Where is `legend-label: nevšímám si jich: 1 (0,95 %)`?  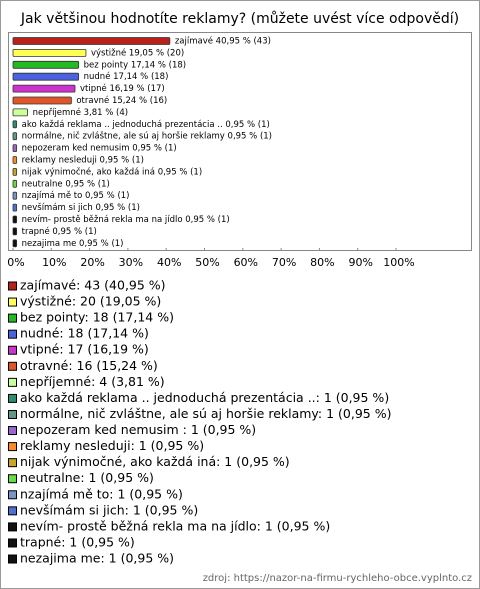
legend-label: nevšímám si jich: 1 (0,95 %) is located at coordinates (109, 509).